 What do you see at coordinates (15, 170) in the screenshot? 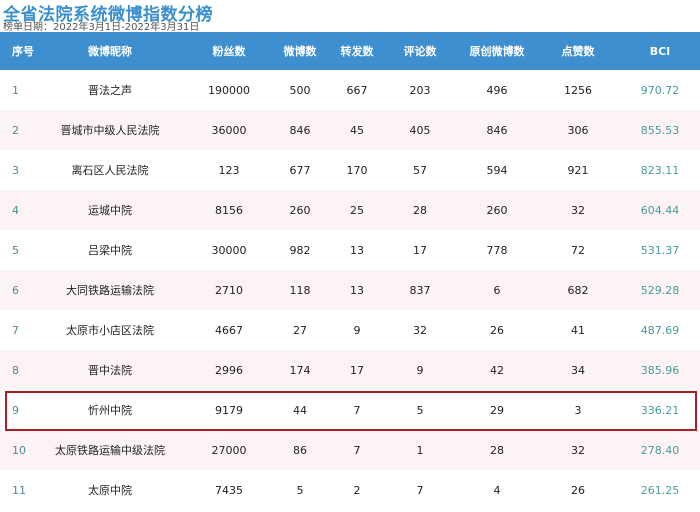
I see `cell-rank: 3` at bounding box center [15, 170].